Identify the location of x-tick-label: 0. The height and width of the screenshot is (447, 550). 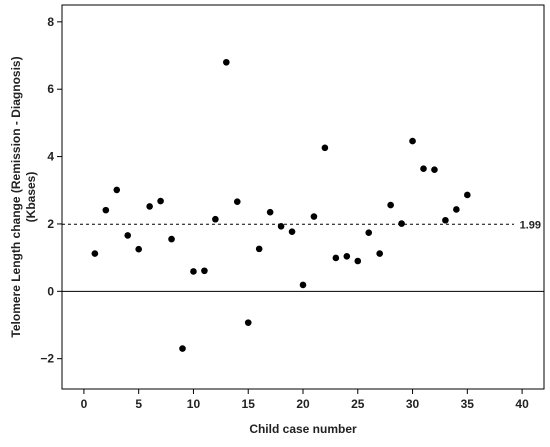
(84, 404).